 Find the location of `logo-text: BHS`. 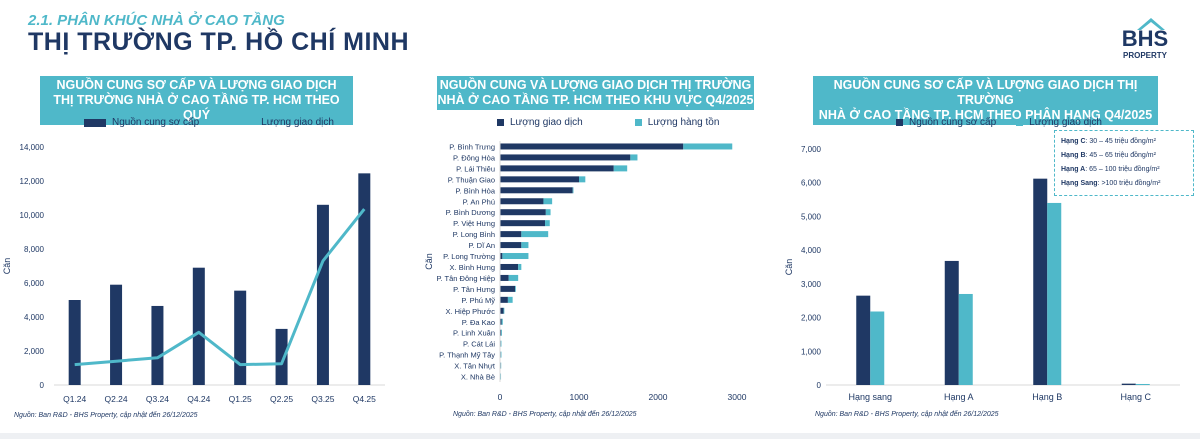

logo-text: BHS is located at coordinates (1145, 38).